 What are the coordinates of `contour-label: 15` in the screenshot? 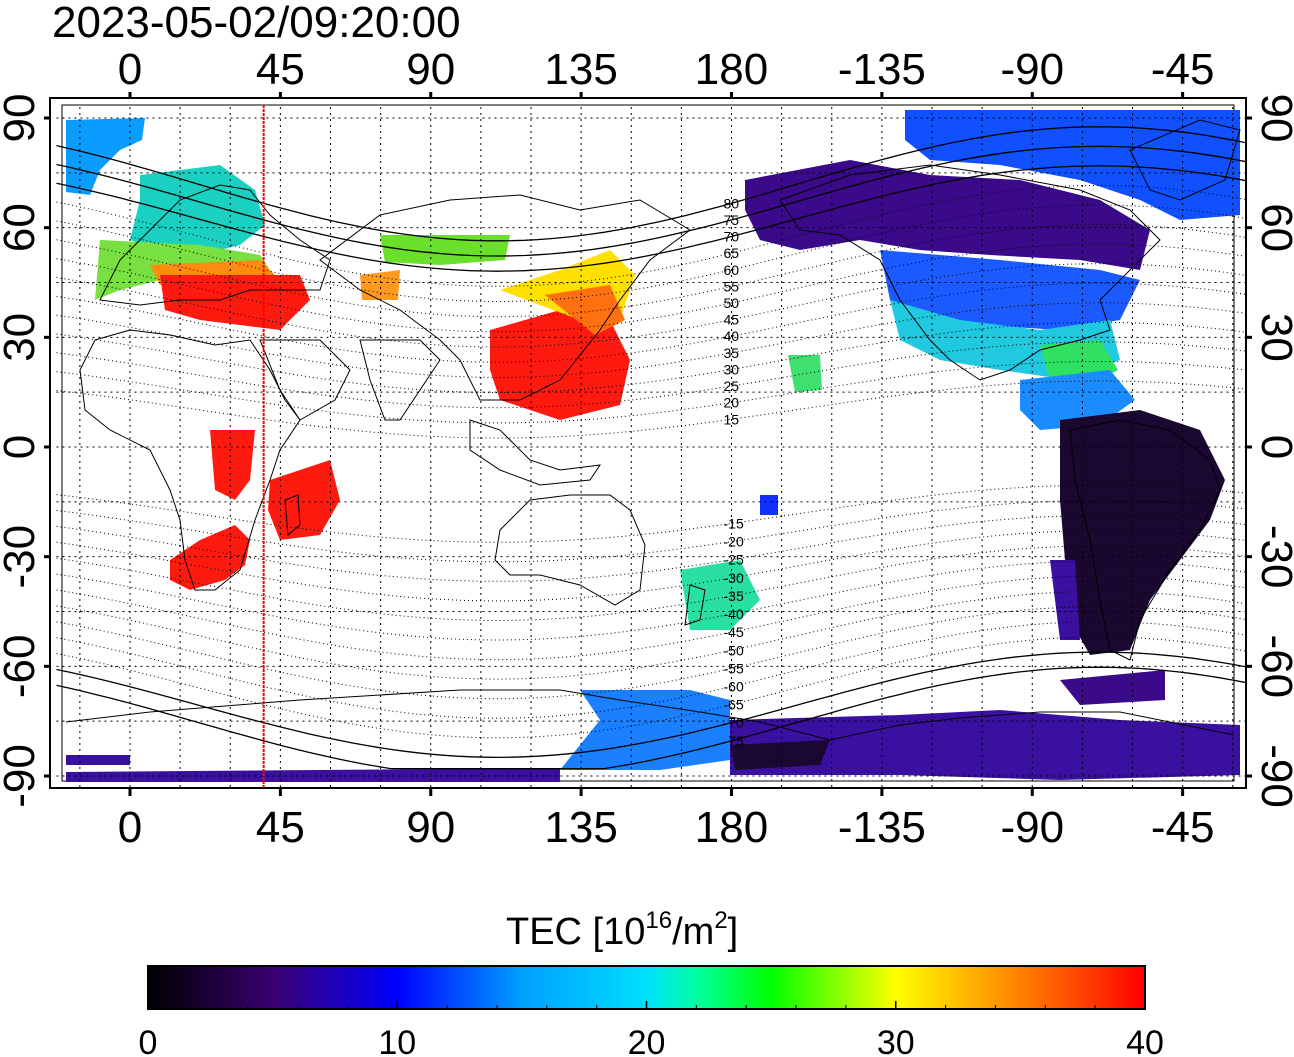 It's located at (732, 419).